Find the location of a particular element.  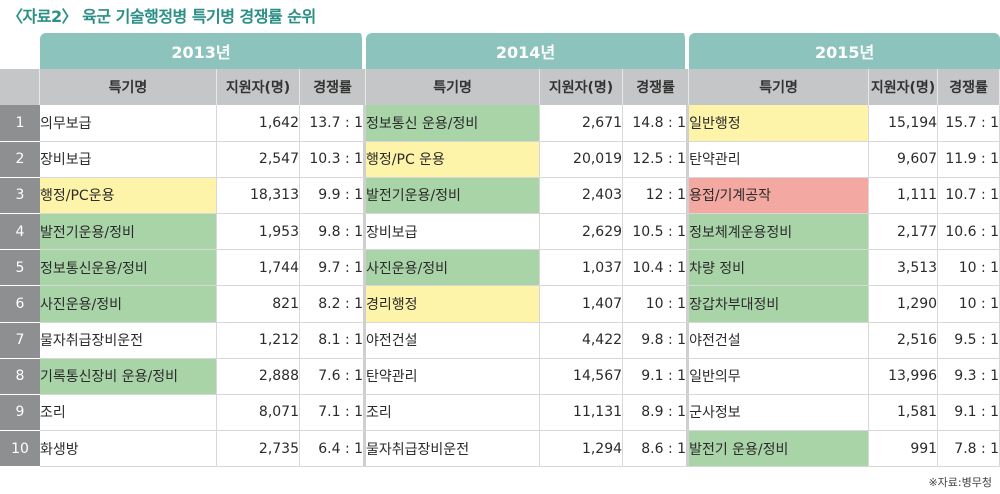

applicants-2013: 1,642 is located at coordinates (258, 123).